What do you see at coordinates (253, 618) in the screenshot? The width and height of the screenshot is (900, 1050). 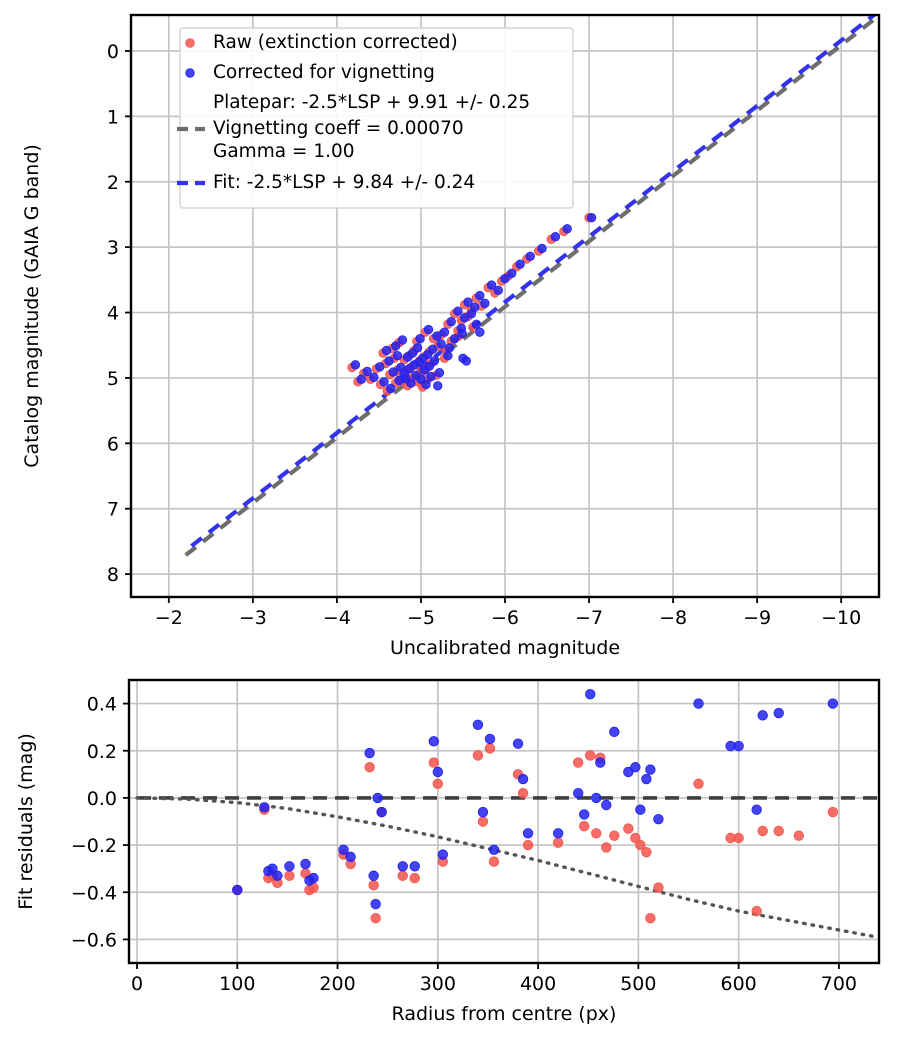 I see `x-tick-label: −3` at bounding box center [253, 618].